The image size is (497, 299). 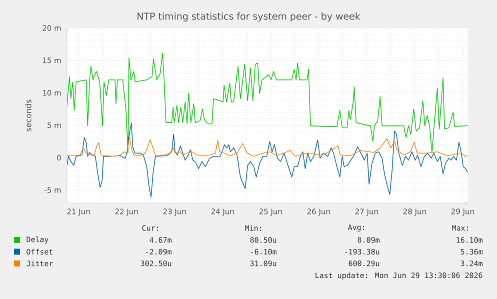 I want to click on line-series, so click(x=267, y=146).